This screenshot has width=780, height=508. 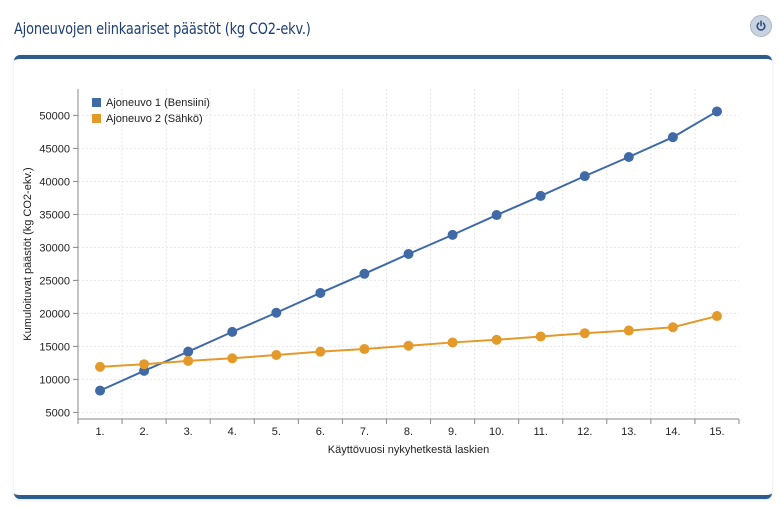 I want to click on legend-item: Ajoneuvo 1 (Bensiini), so click(x=151, y=103).